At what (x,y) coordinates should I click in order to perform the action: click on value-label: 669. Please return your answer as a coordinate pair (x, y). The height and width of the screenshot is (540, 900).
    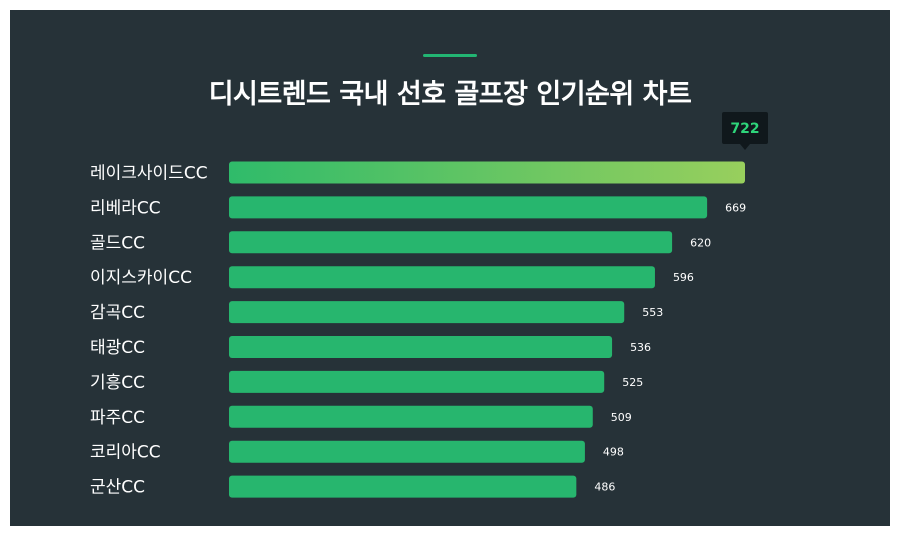
    Looking at the image, I should click on (735, 207).